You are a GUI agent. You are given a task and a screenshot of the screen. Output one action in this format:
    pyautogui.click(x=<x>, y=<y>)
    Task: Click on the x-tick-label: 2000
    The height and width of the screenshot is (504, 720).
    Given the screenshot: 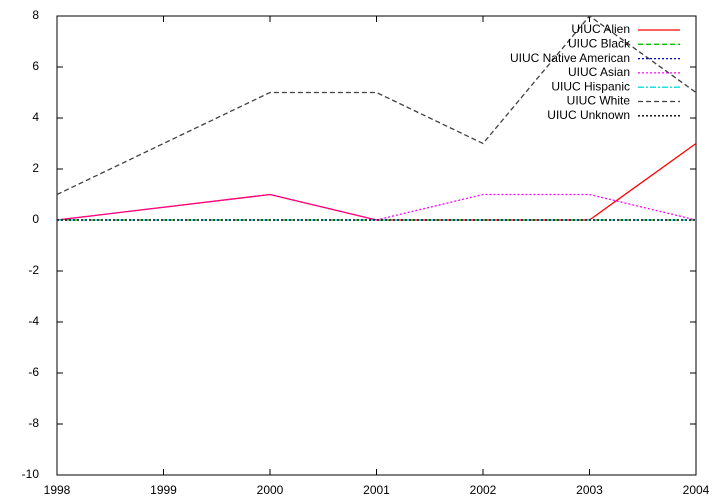 What is the action you would take?
    pyautogui.click(x=270, y=490)
    